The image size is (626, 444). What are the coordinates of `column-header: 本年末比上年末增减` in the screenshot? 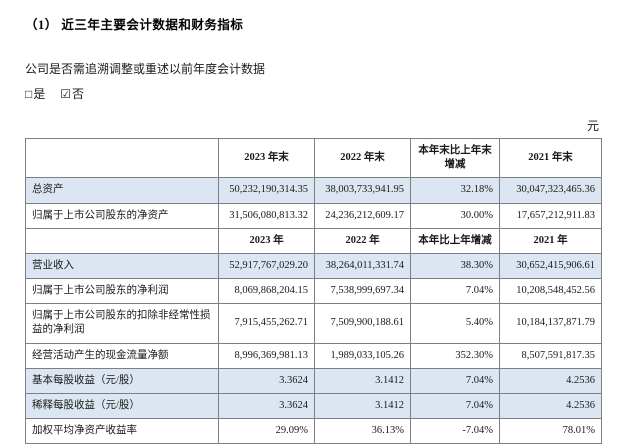 It's located at (455, 158).